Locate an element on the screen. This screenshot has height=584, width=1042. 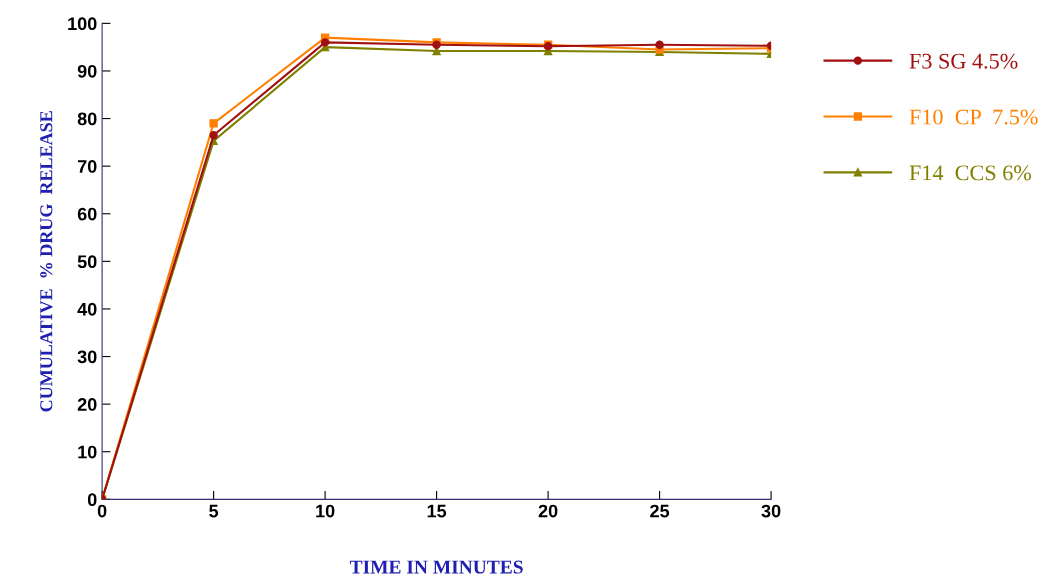
x-tick-label: 10 is located at coordinates (325, 511).